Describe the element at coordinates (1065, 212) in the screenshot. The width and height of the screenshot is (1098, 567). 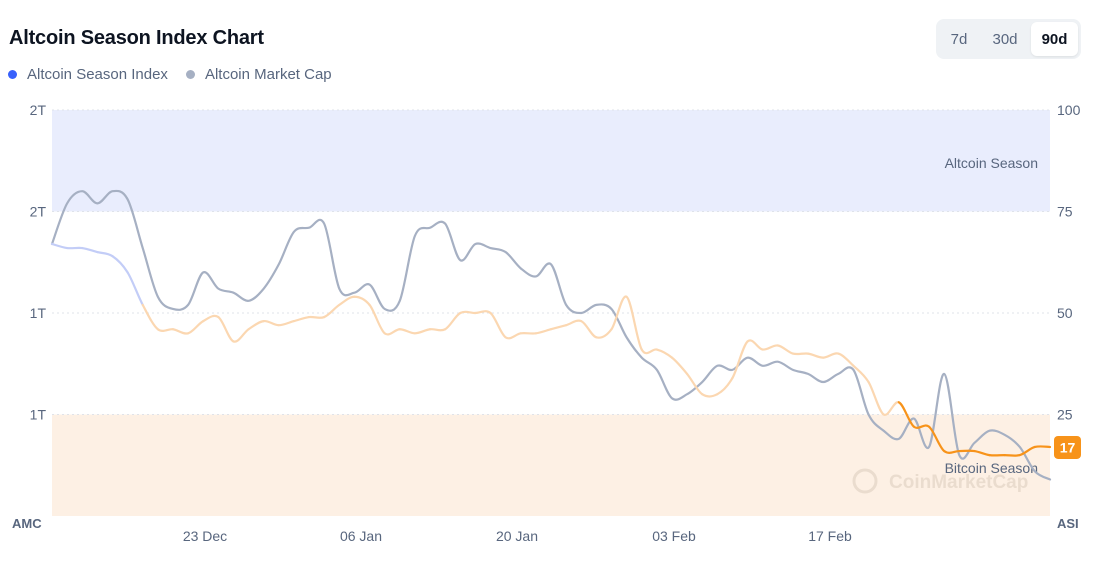
I see `right-axis-tick-label: 75` at that location.